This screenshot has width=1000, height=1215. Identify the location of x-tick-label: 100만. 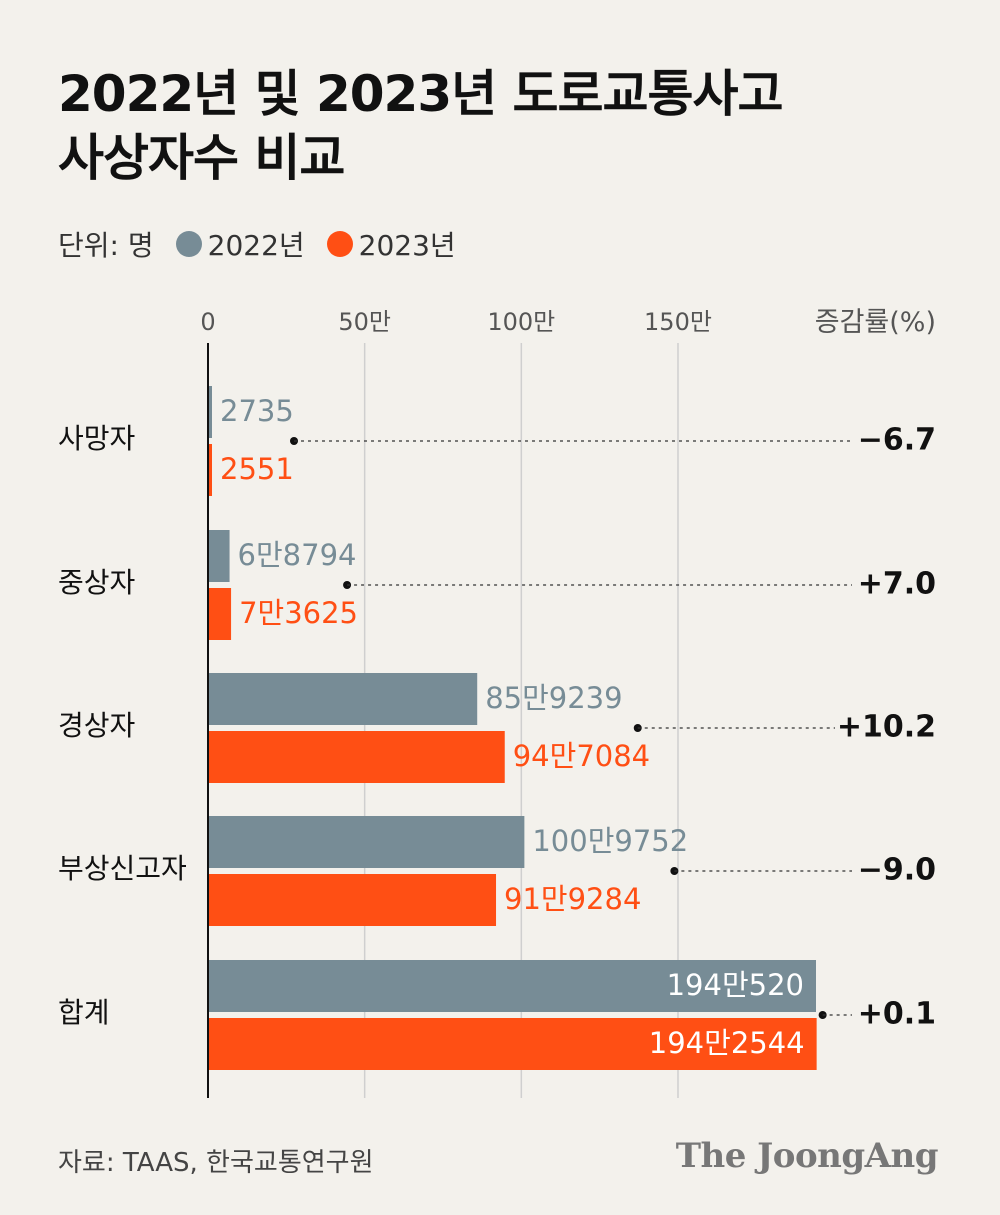
(521, 322).